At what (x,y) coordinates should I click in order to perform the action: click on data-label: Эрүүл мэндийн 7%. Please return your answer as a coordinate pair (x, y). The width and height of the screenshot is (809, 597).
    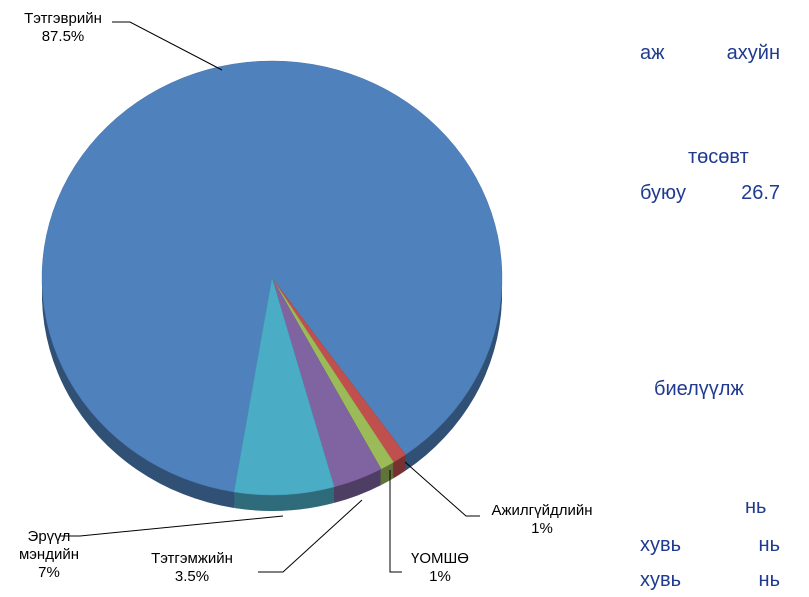
    Looking at the image, I should click on (49, 555).